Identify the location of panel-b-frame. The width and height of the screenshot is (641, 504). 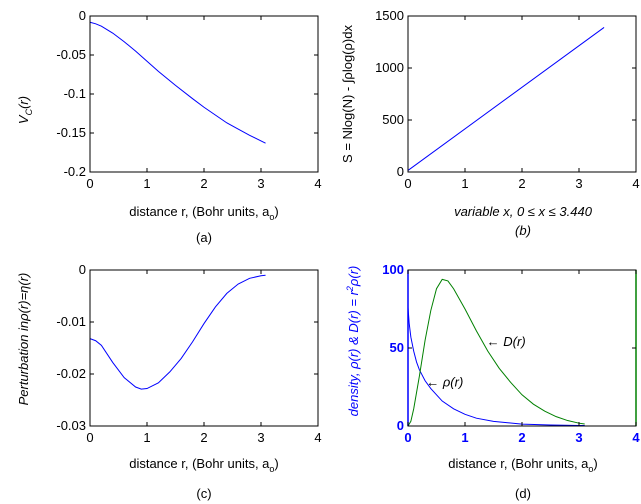
(522, 94).